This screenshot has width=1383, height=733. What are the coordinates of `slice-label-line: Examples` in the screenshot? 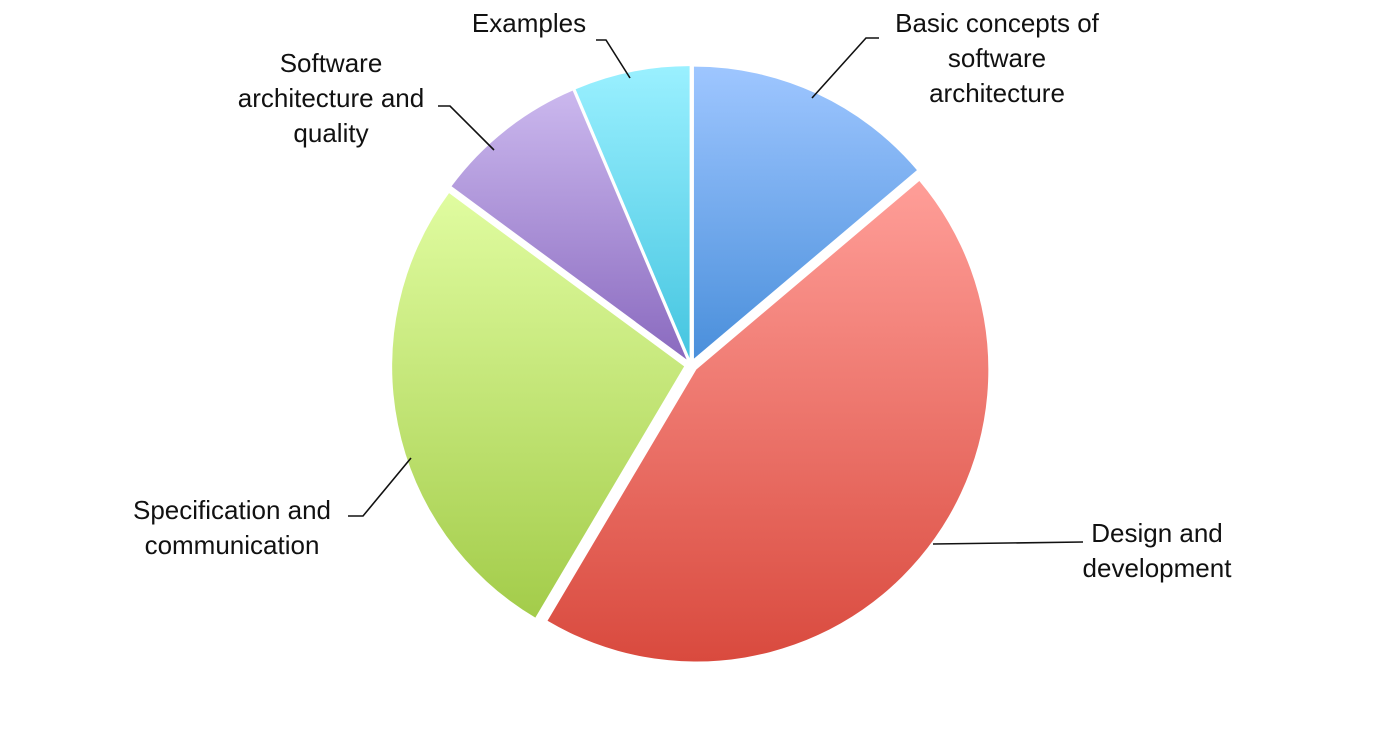 It's located at (529, 23).